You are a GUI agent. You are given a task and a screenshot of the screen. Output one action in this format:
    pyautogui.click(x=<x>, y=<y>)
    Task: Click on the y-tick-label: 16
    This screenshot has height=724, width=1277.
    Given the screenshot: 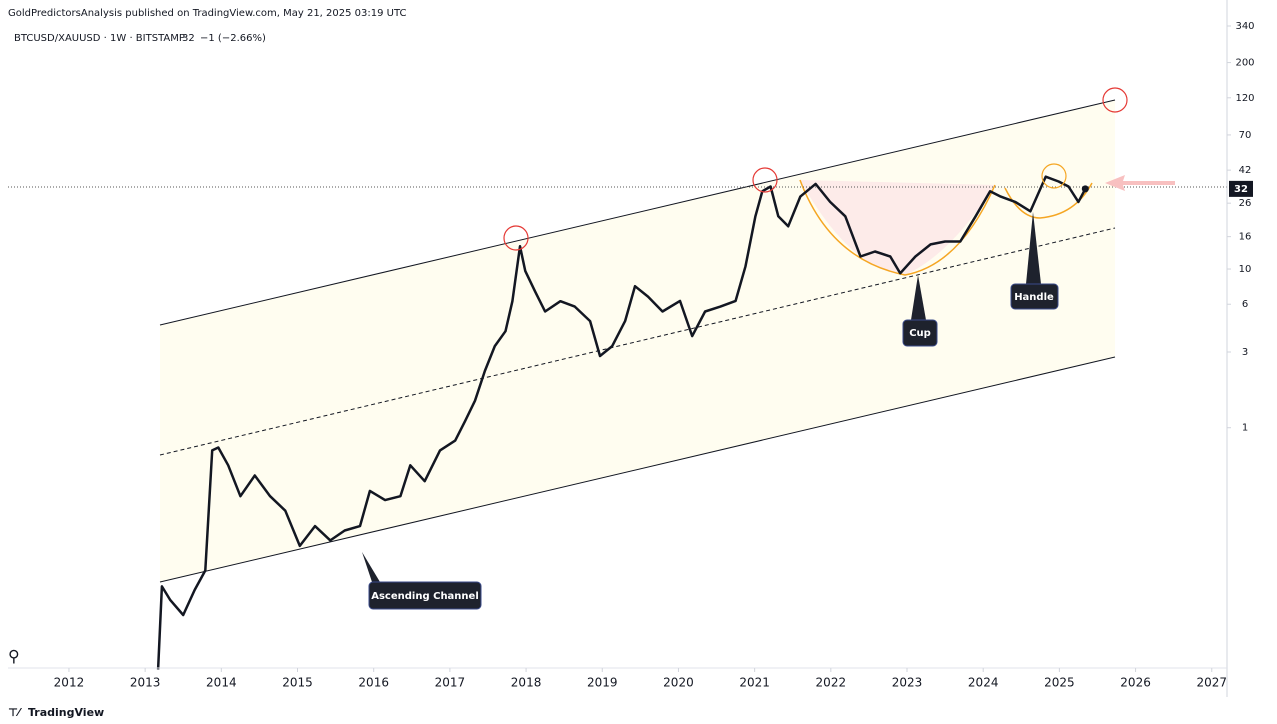 What is the action you would take?
    pyautogui.click(x=1245, y=237)
    